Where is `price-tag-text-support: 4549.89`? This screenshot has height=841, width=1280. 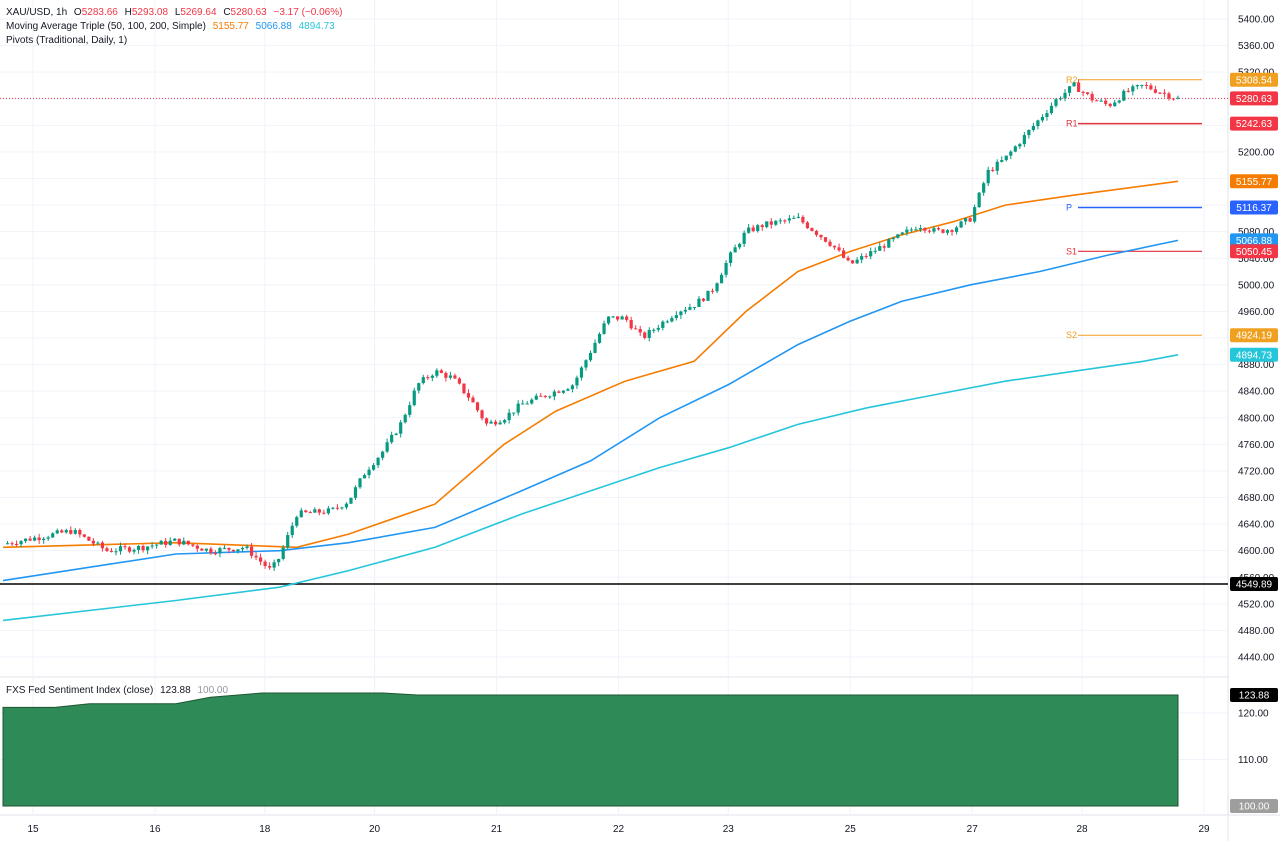
price-tag-text-support: 4549.89 is located at coordinates (1254, 584).